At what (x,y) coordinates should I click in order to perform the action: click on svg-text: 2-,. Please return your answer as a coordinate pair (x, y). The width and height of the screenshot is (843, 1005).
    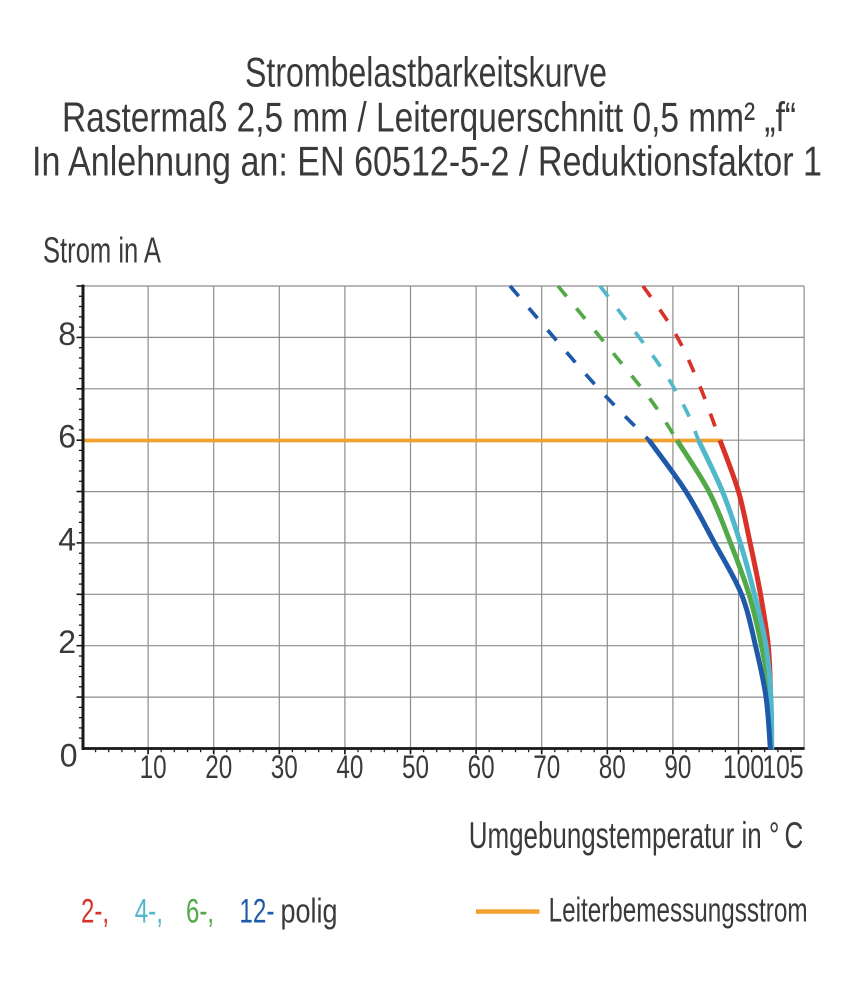
    Looking at the image, I should click on (95, 912).